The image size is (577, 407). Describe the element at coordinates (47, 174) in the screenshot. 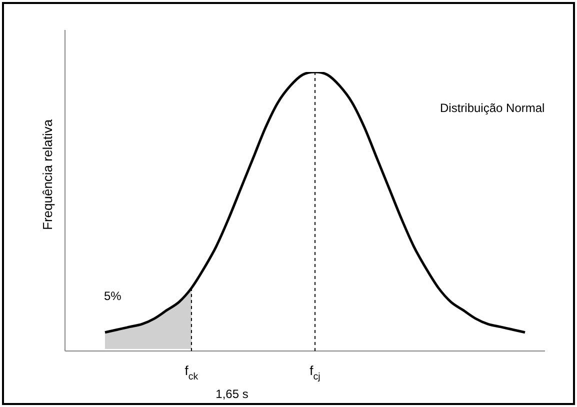

I see `y-axis-title: Frequência relativa` at that location.